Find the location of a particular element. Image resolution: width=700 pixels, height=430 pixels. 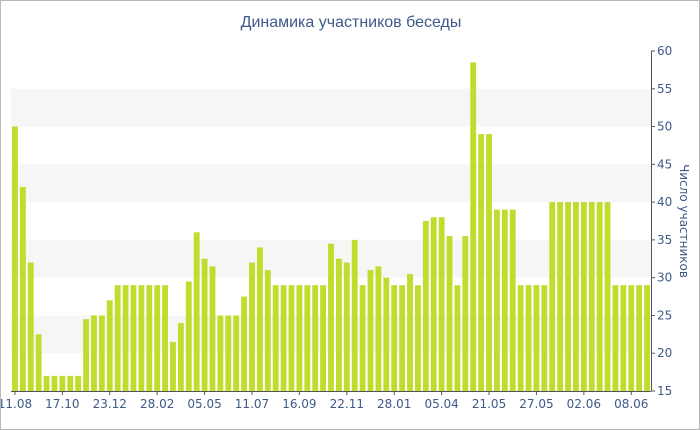

x-tick-label: 02.06 is located at coordinates (584, 404).